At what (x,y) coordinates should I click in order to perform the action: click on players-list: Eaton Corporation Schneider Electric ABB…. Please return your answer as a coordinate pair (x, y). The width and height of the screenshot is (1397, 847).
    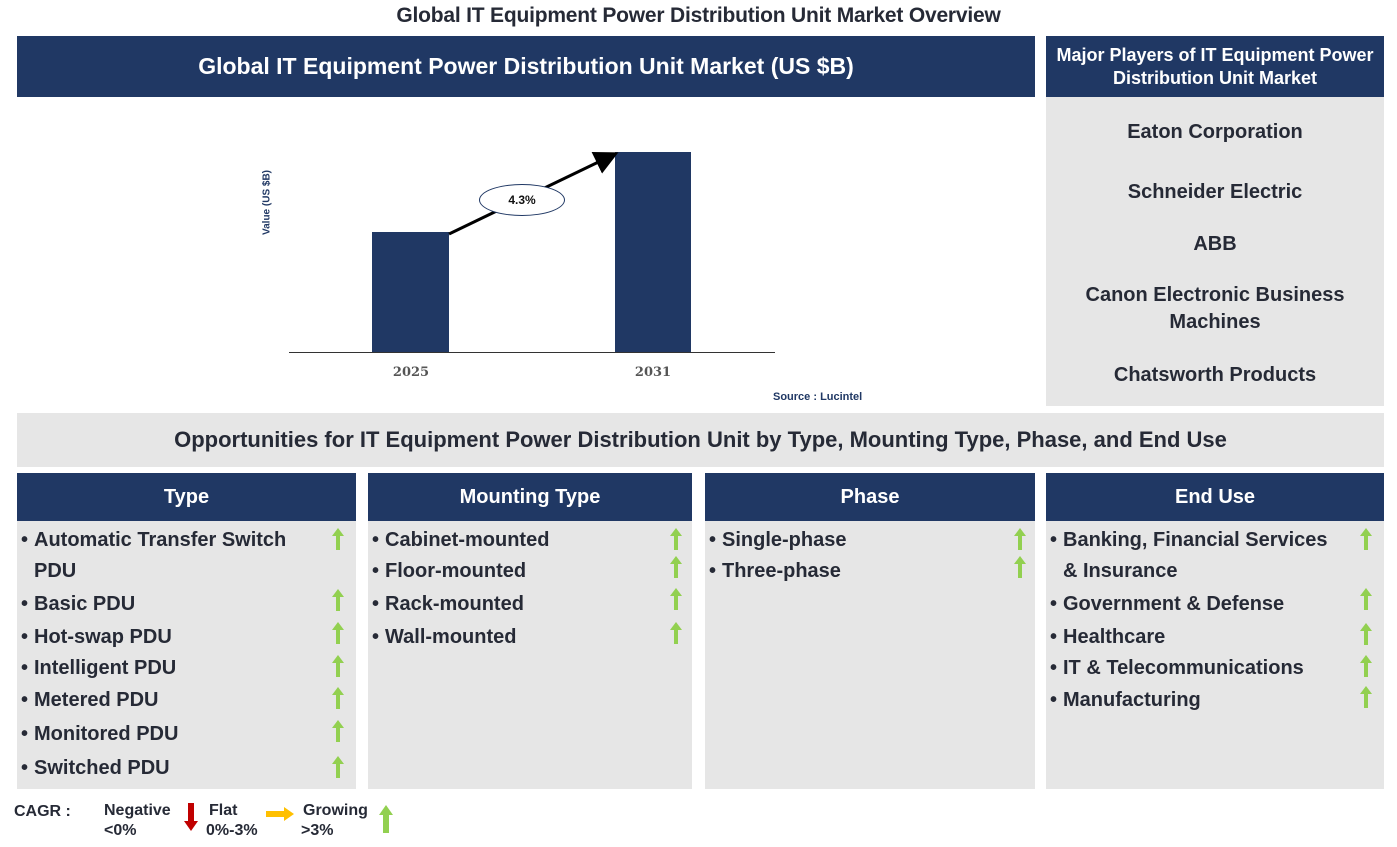
    Looking at the image, I should click on (1215, 251).